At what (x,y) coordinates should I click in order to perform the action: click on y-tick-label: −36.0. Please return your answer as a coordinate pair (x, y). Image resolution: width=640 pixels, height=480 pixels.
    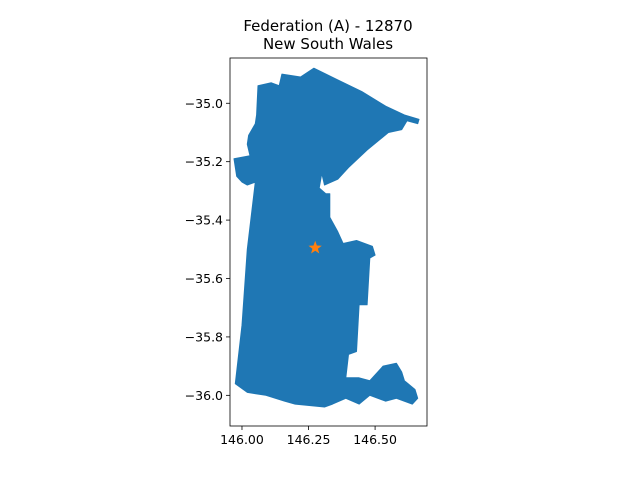
    Looking at the image, I should click on (204, 395).